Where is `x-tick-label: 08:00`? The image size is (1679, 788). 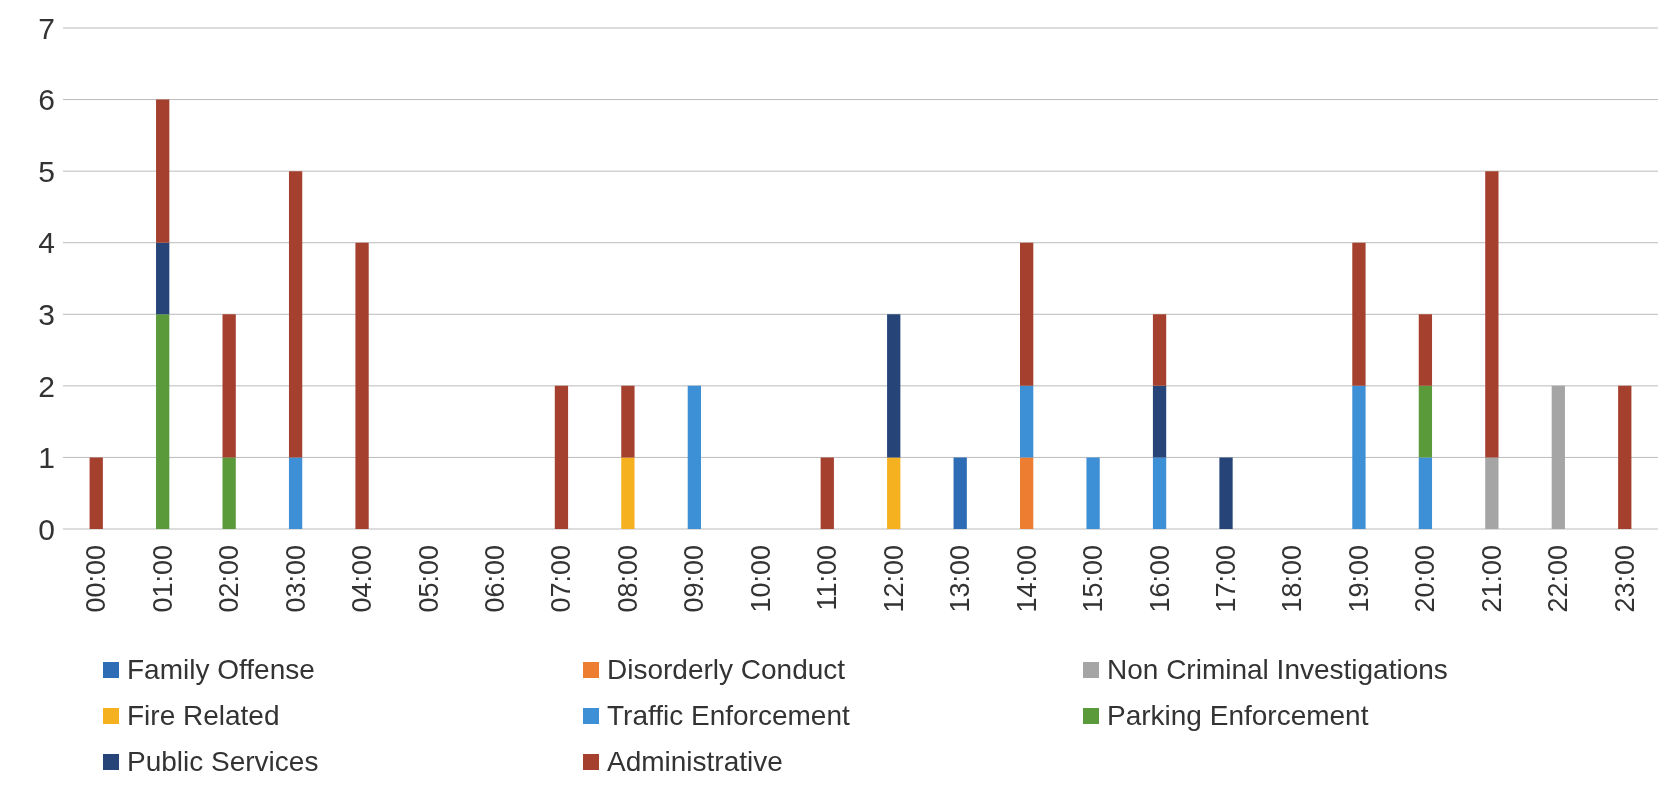 x-tick-label: 08:00 is located at coordinates (627, 579).